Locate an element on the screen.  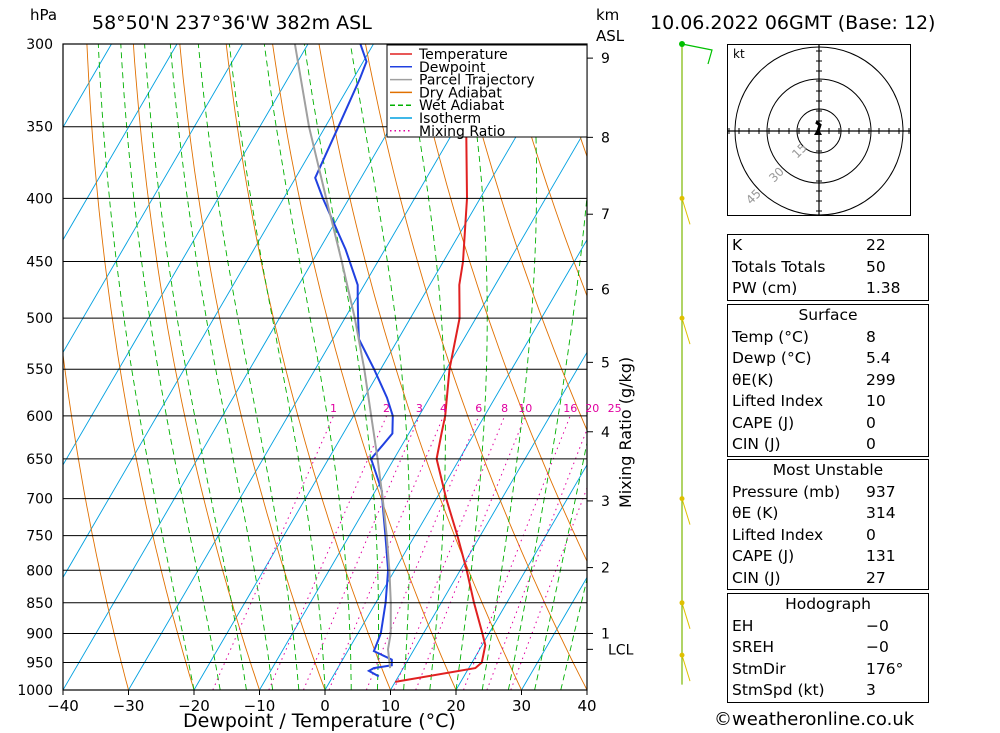
pressure-tick-label: 1000 is located at coordinates (35, 691).